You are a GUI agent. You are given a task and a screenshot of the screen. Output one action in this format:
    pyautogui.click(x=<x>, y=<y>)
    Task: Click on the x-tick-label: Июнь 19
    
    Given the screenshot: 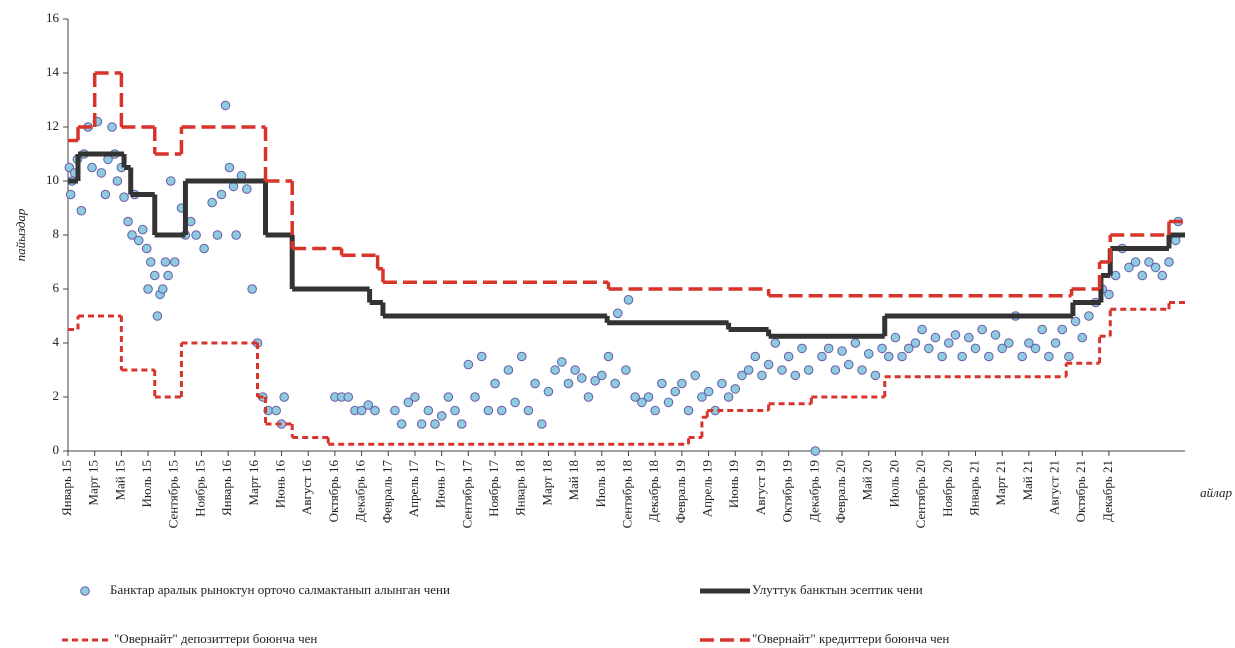 What is the action you would take?
    pyautogui.click(x=733, y=484)
    